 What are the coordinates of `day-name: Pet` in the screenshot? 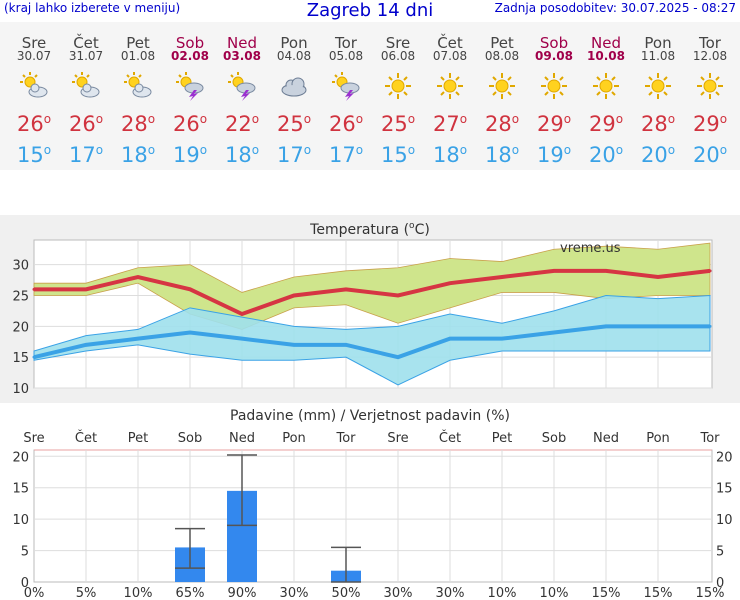 It's located at (138, 43).